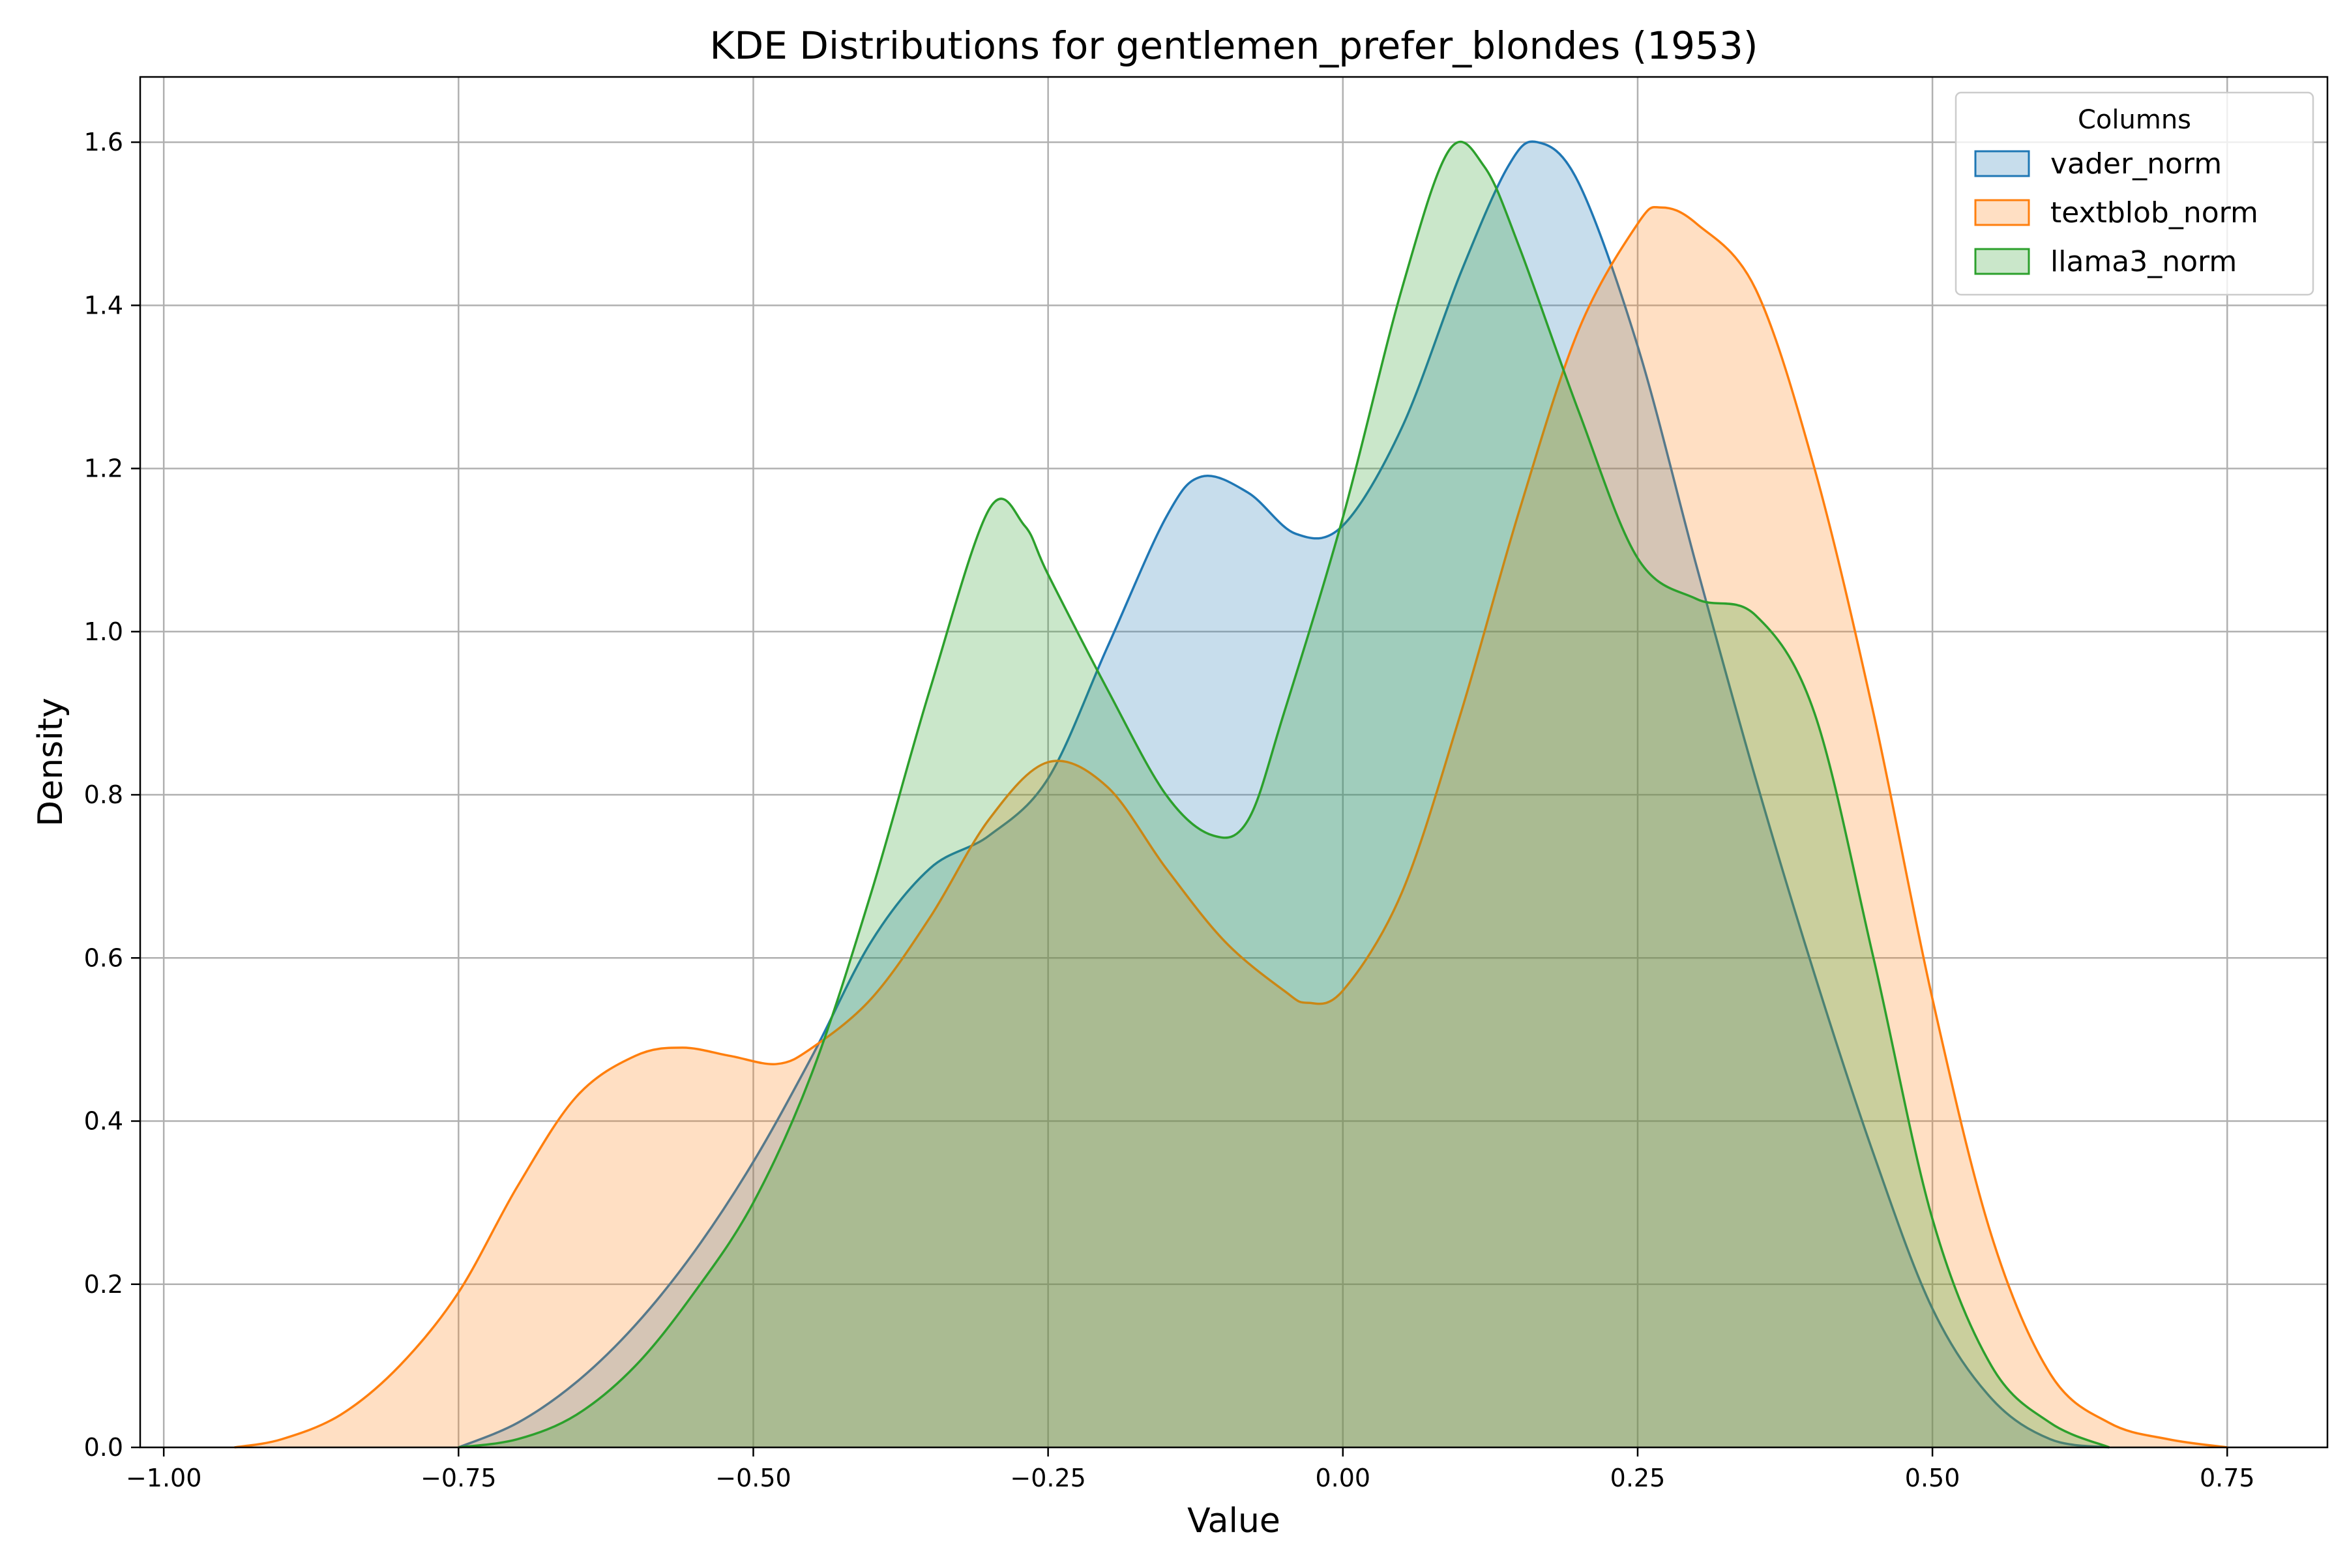 This screenshot has height=1568, width=2347. I want to click on y-tick-label: 1.0, so click(103, 632).